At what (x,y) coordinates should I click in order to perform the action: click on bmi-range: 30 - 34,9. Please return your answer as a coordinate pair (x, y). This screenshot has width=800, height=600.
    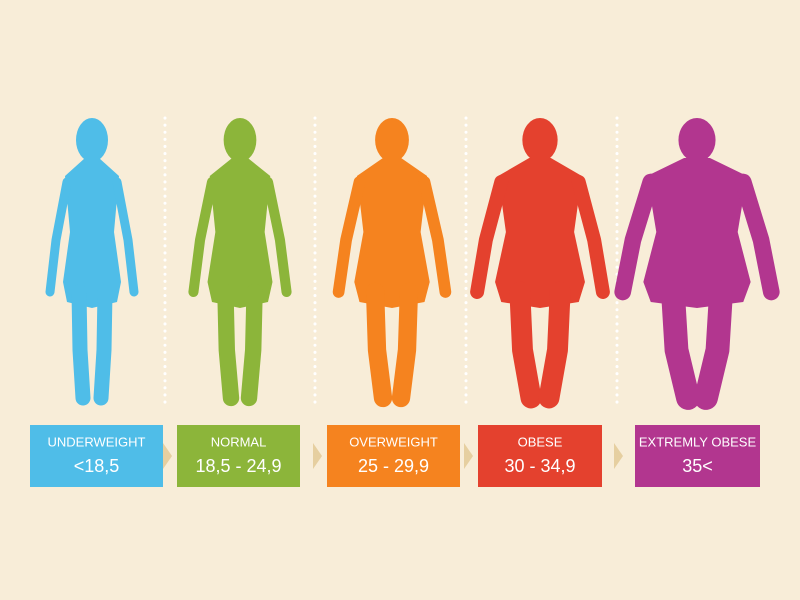
    Looking at the image, I should click on (539, 466).